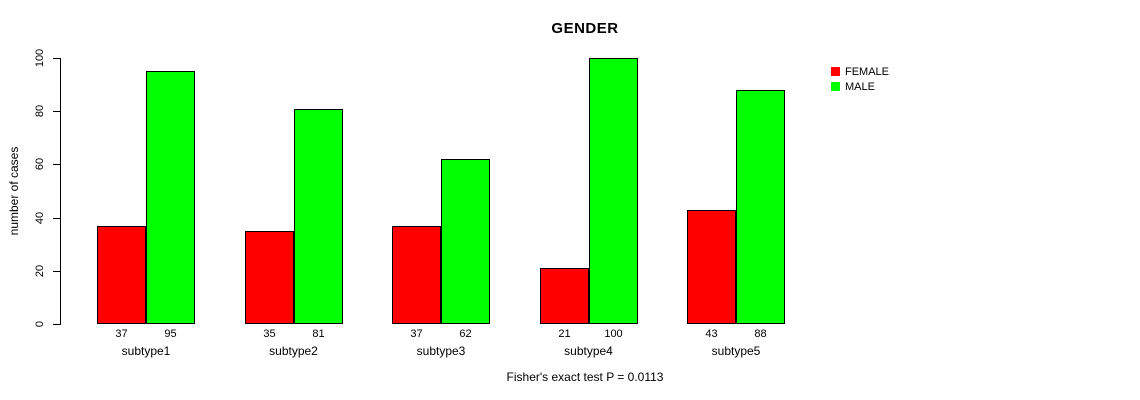  I want to click on legend-item-male: MALE, so click(860, 86).